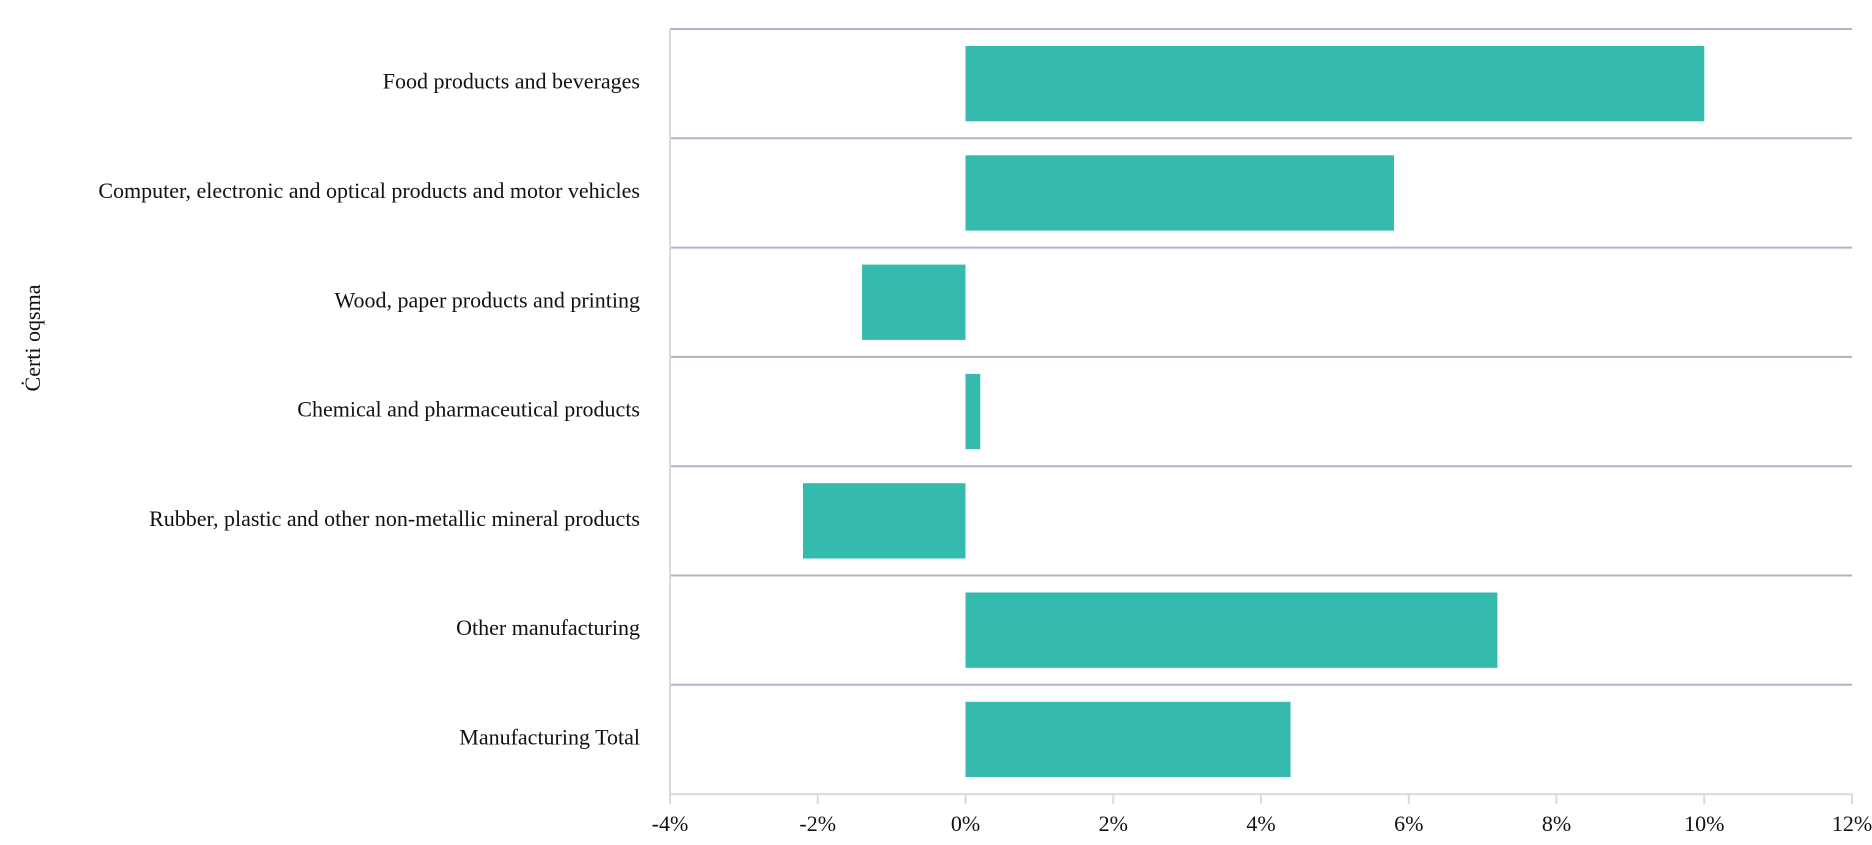 This screenshot has width=1872, height=845. Describe the element at coordinates (1852, 823) in the screenshot. I see `x-tick-label: 12%` at that location.